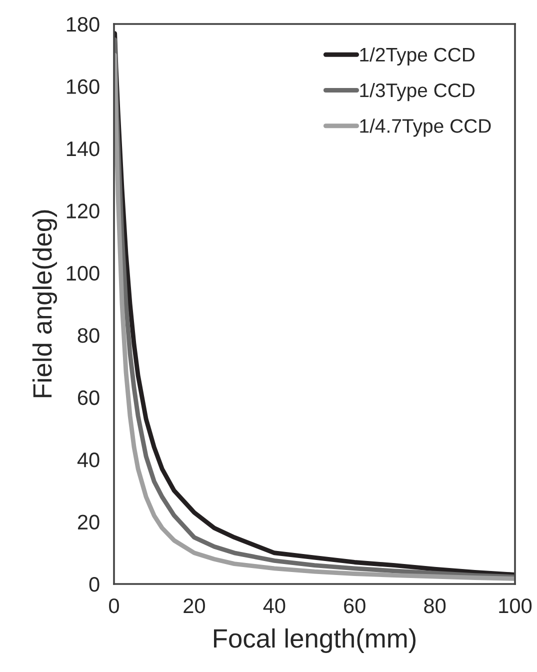 The width and height of the screenshot is (537, 672). I want to click on legend-label: 1/2Type CCD, so click(417, 56).